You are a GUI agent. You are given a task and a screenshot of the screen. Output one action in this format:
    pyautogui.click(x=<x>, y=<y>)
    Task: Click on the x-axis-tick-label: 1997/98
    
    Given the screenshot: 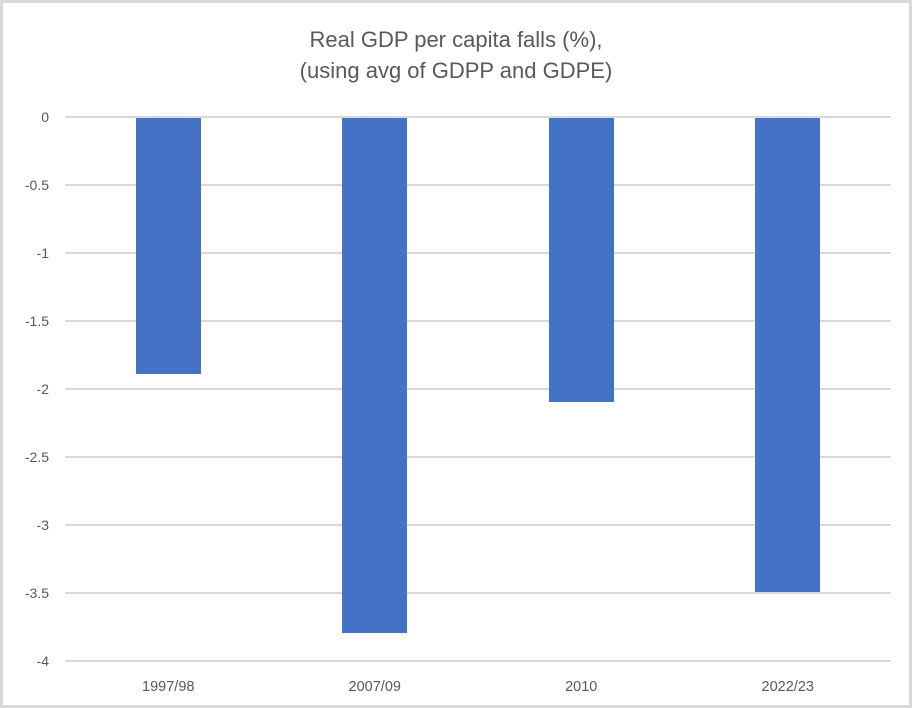 What is the action you would take?
    pyautogui.click(x=168, y=687)
    